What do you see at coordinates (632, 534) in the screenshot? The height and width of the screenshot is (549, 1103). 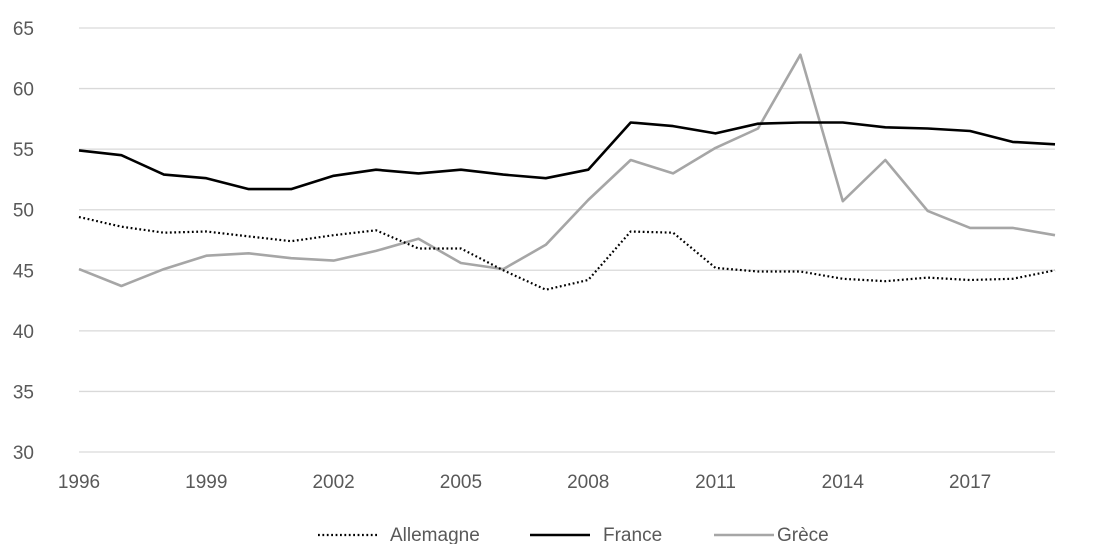 I see `legend-label-france: France` at bounding box center [632, 534].